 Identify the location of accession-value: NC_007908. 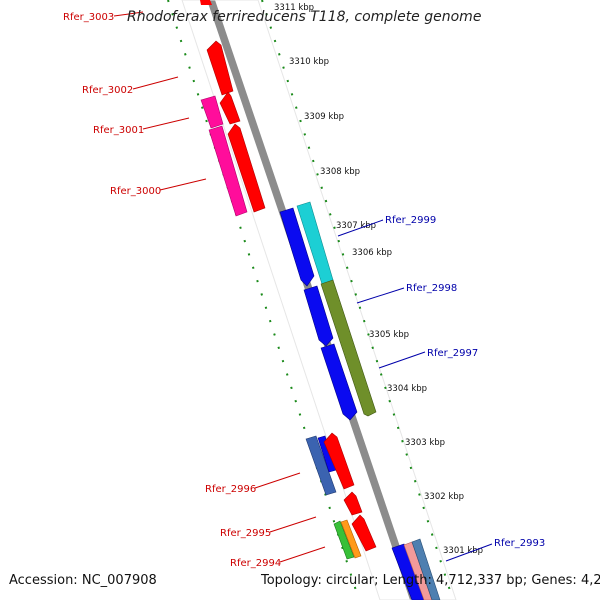
(119, 580).